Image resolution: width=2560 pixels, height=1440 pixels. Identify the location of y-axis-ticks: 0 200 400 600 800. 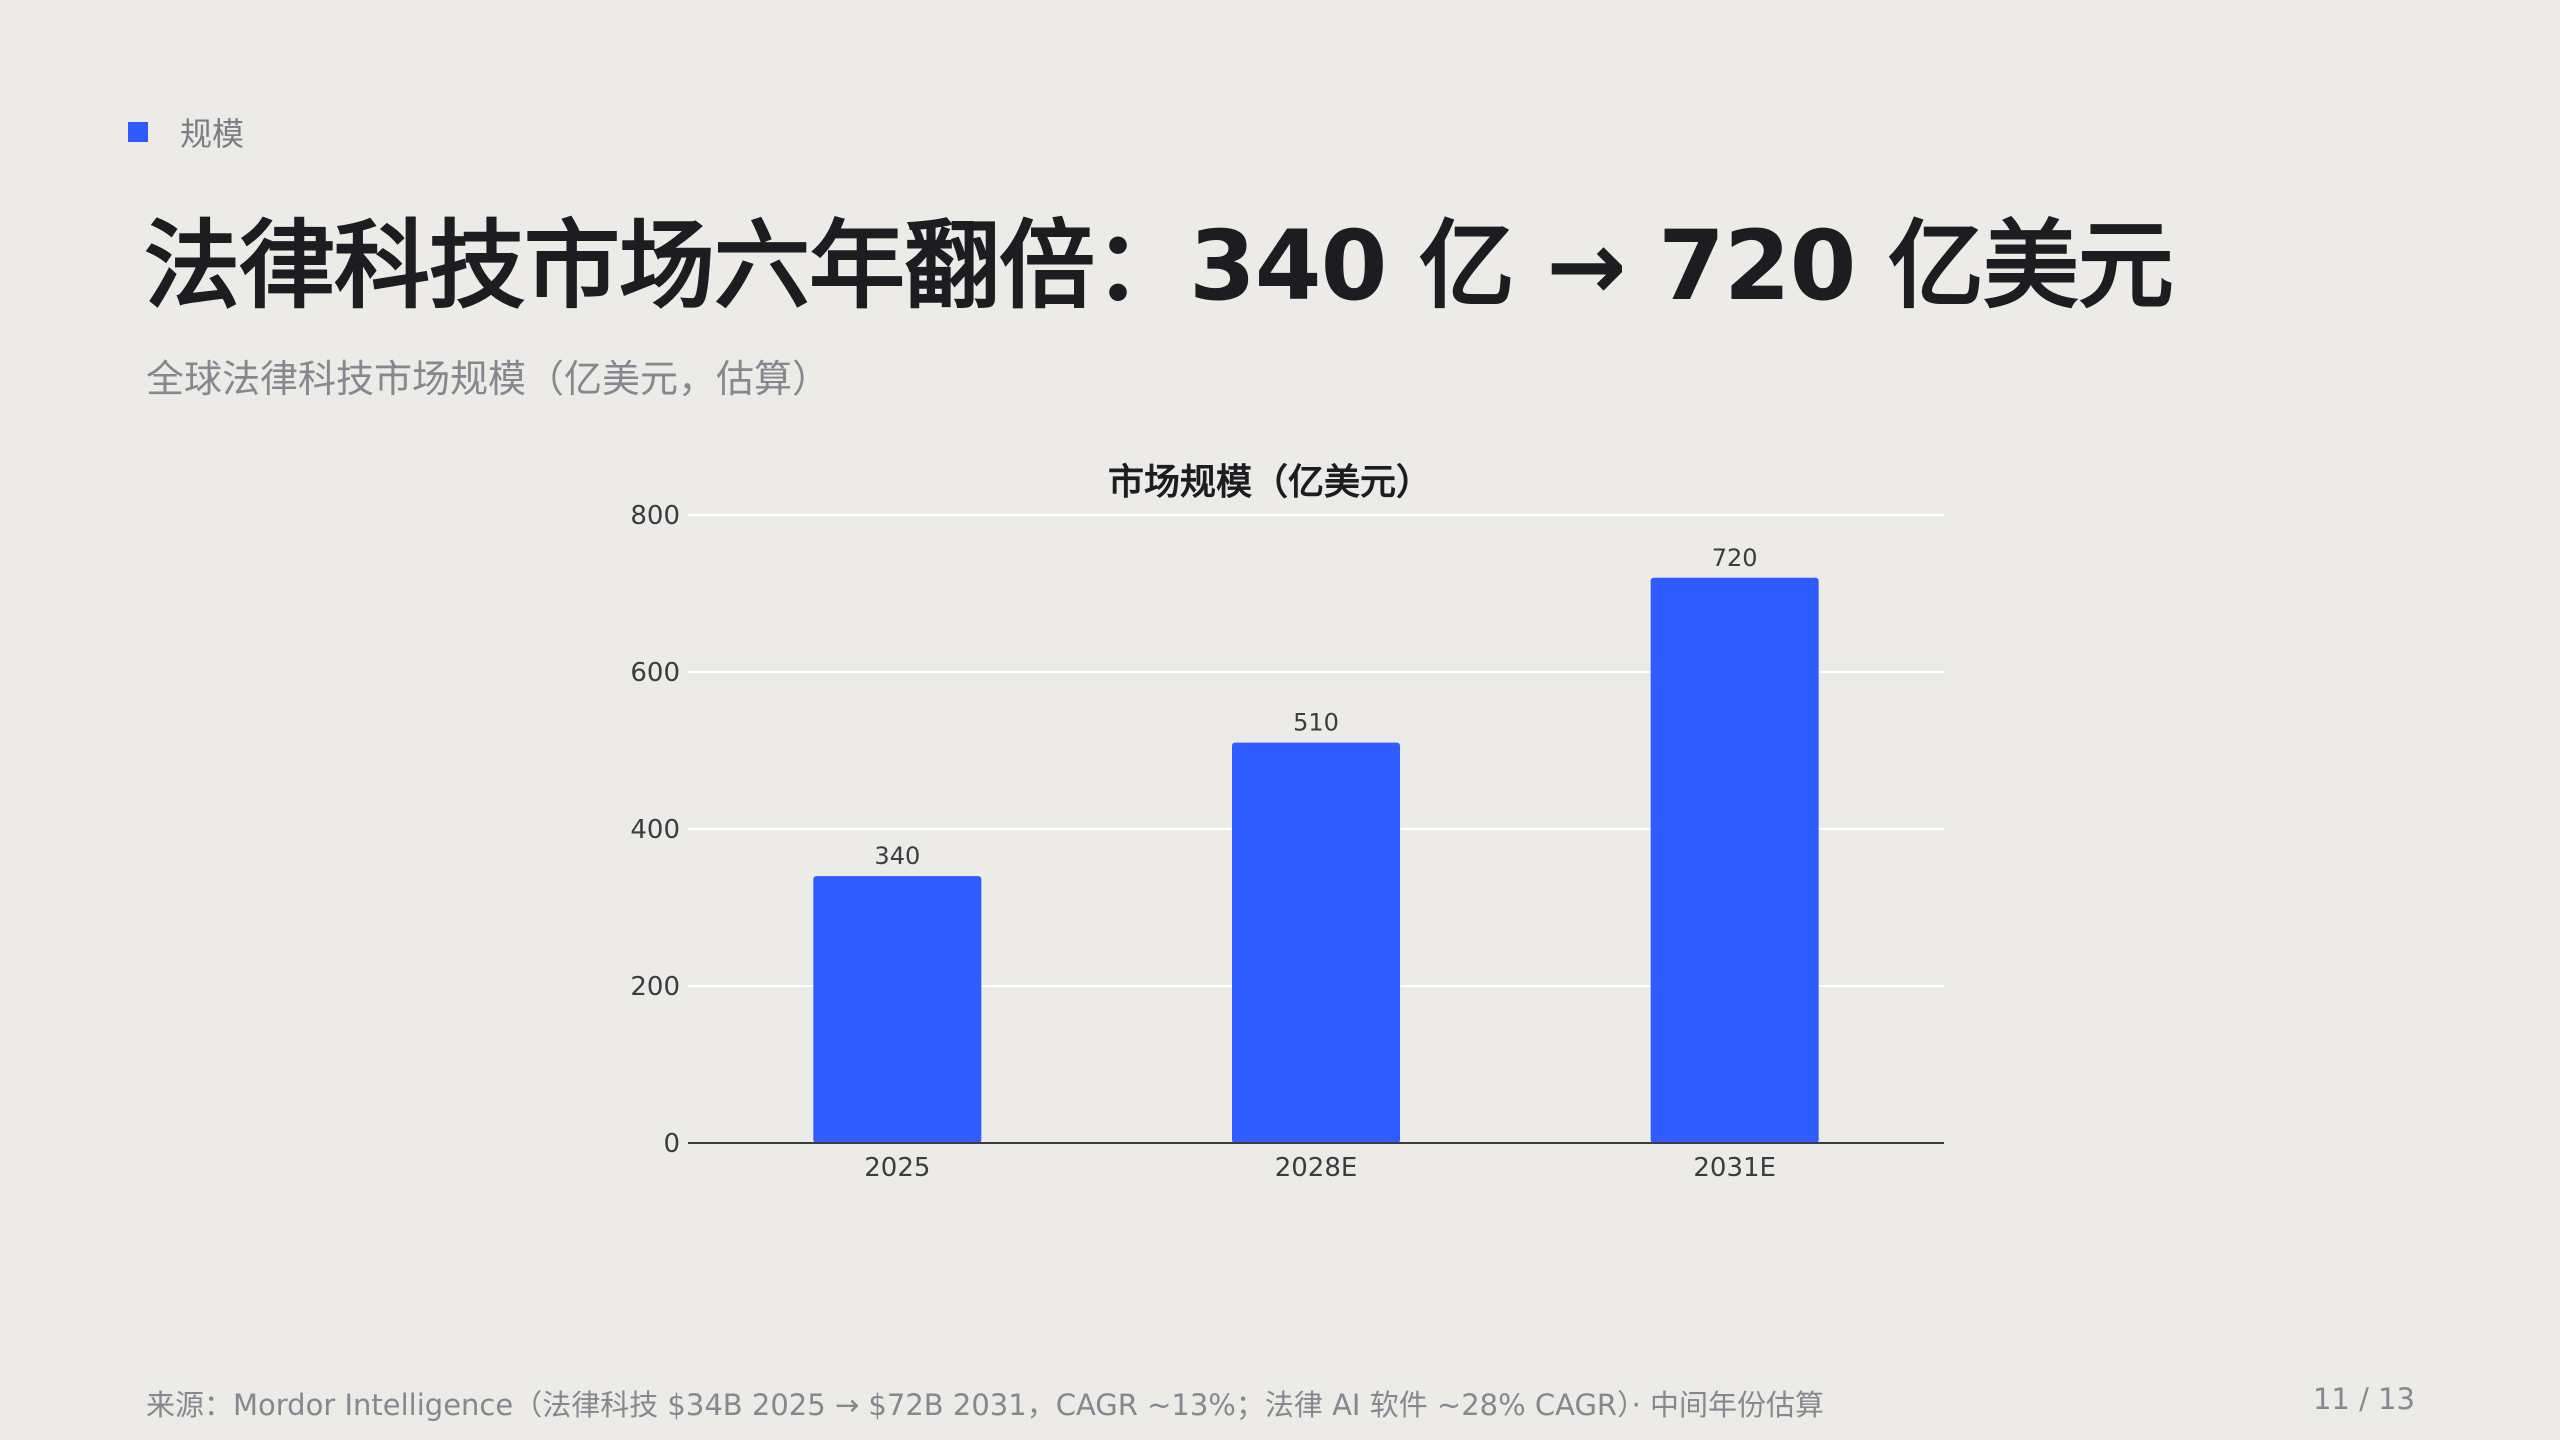
(655, 830).